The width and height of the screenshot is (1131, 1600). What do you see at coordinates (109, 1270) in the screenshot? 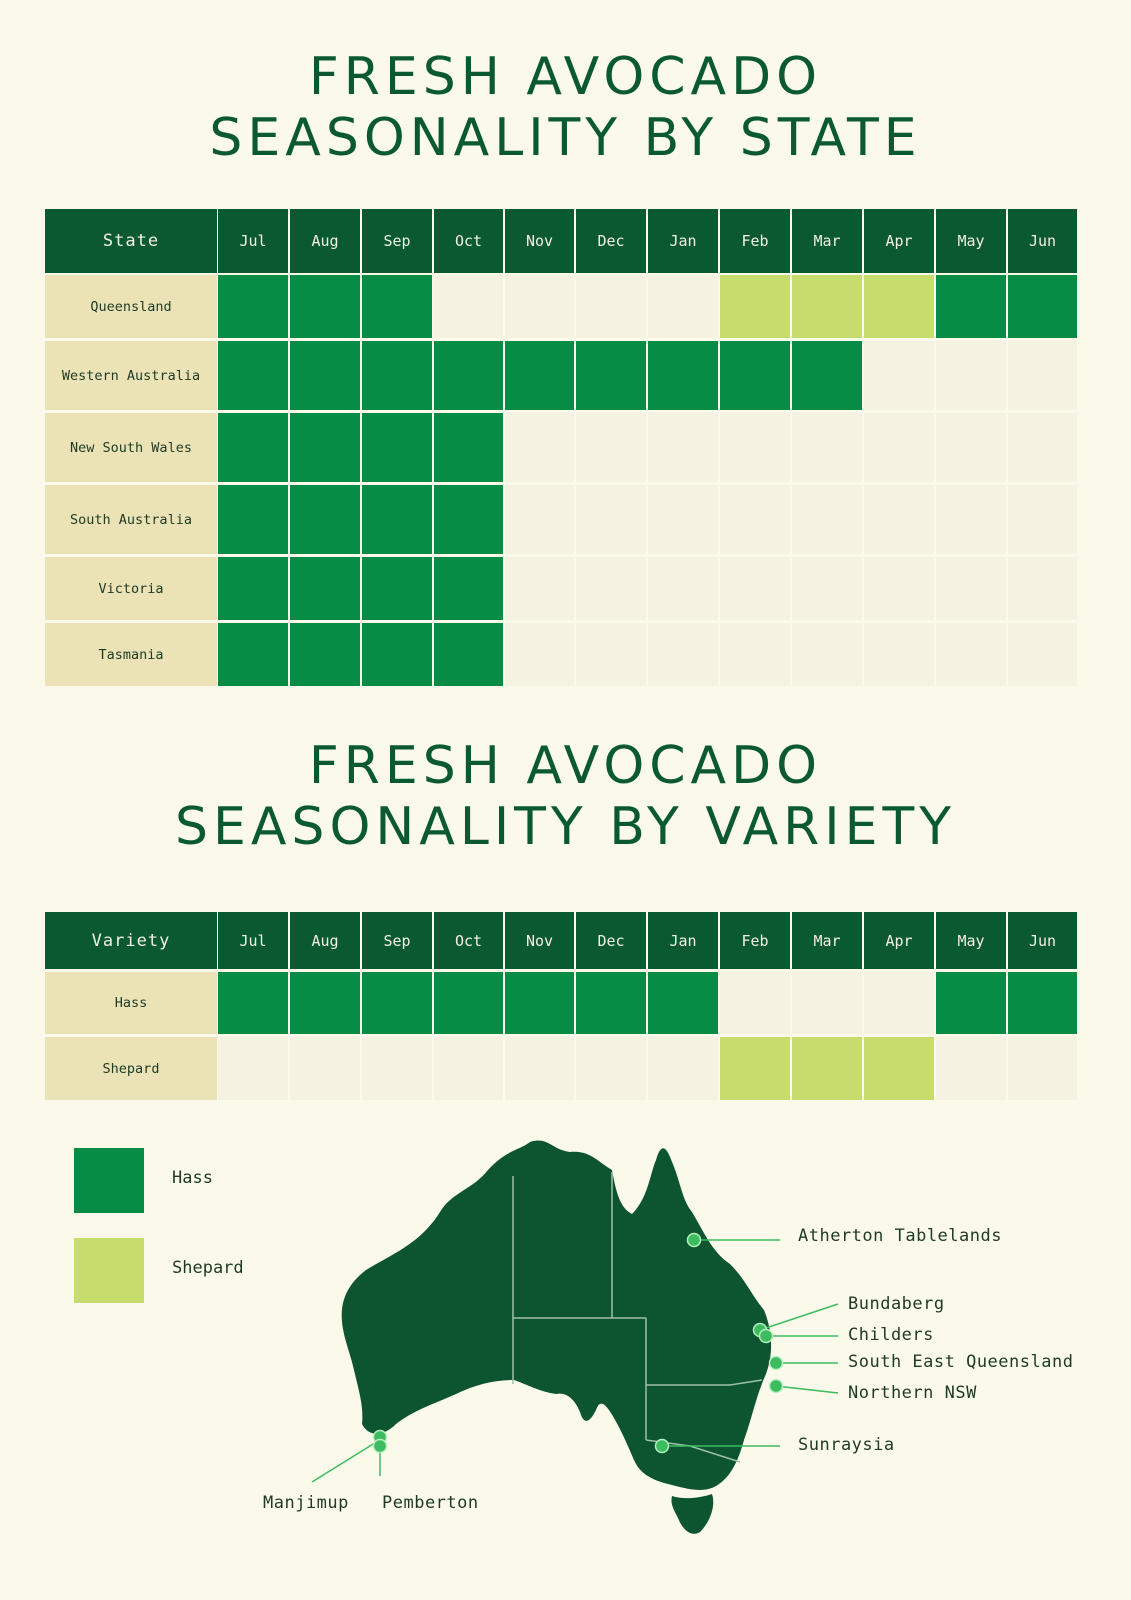
I see `legend-swatch-shepard` at bounding box center [109, 1270].